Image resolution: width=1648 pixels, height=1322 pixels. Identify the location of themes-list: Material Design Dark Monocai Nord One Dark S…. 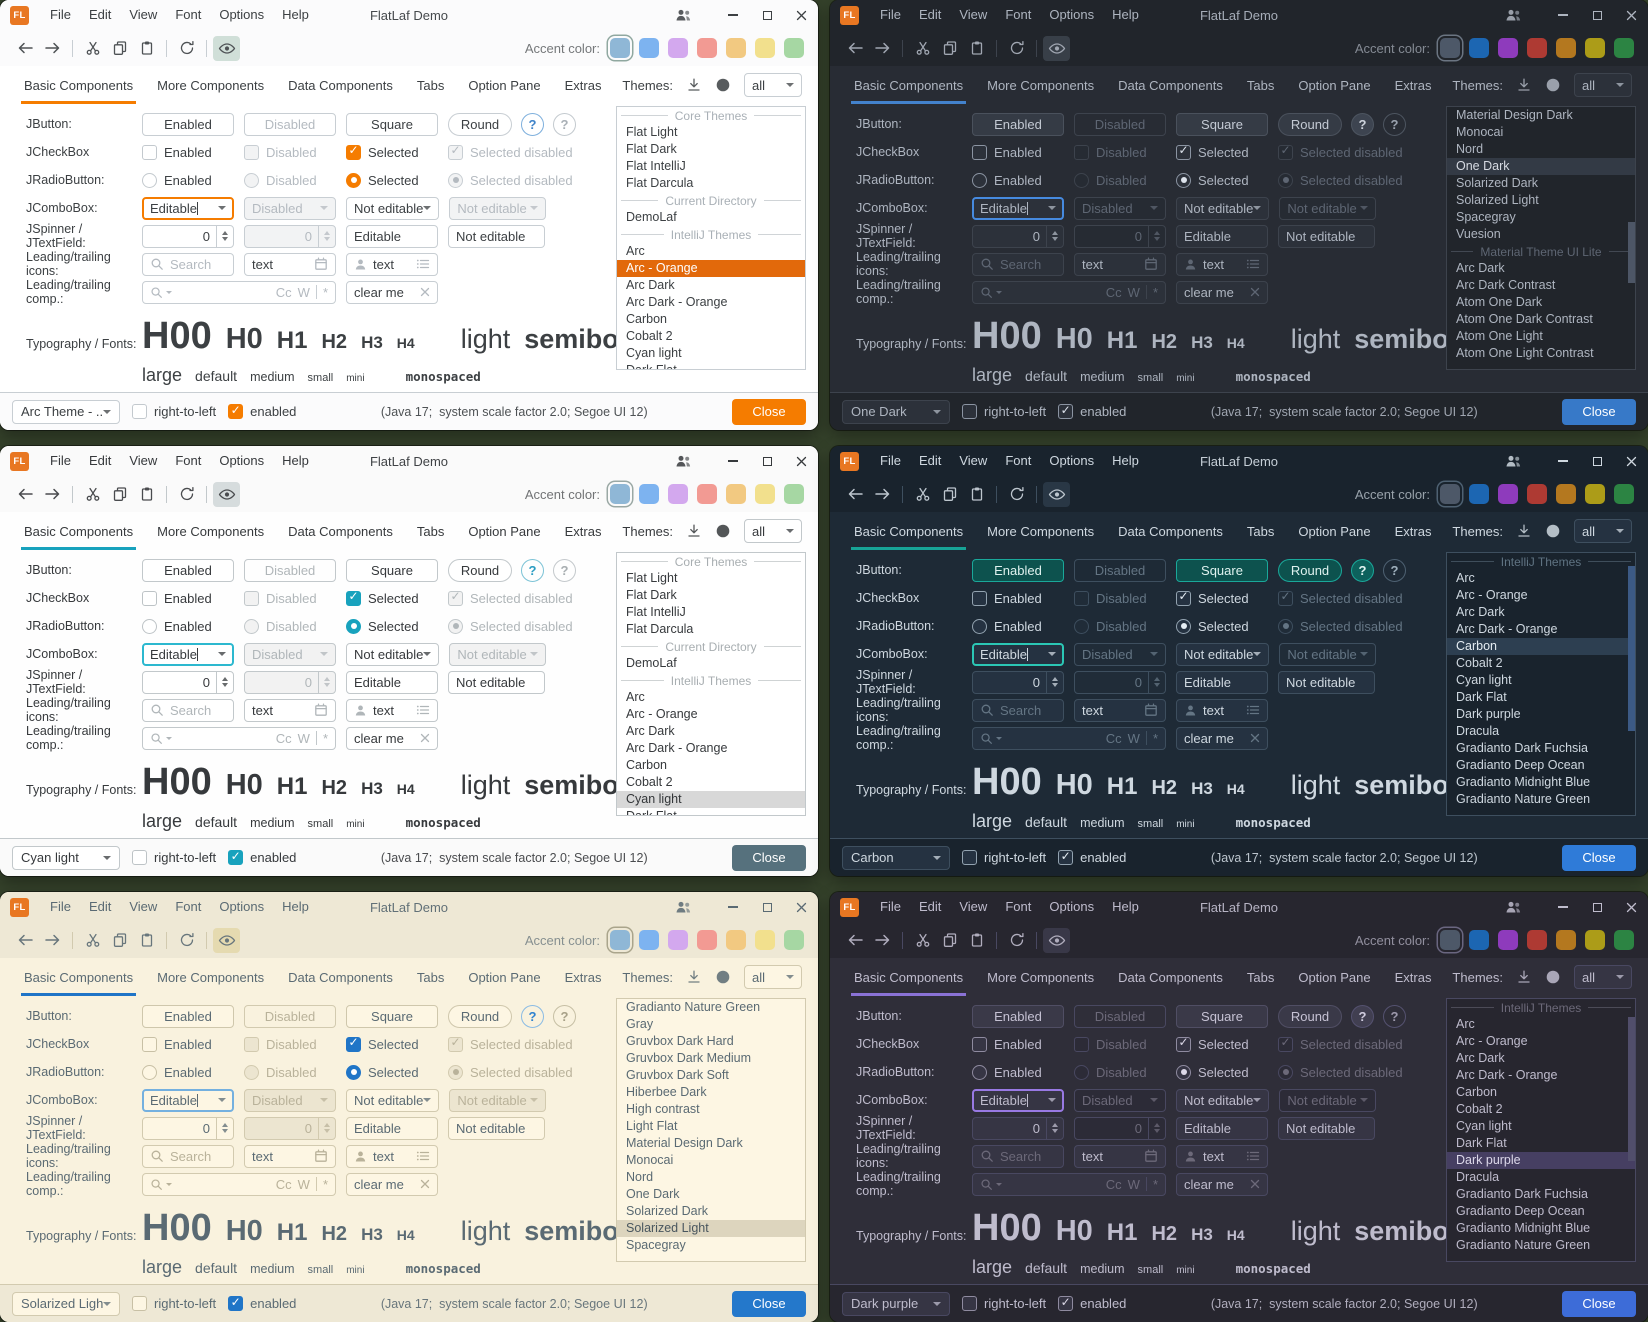
(1541, 238).